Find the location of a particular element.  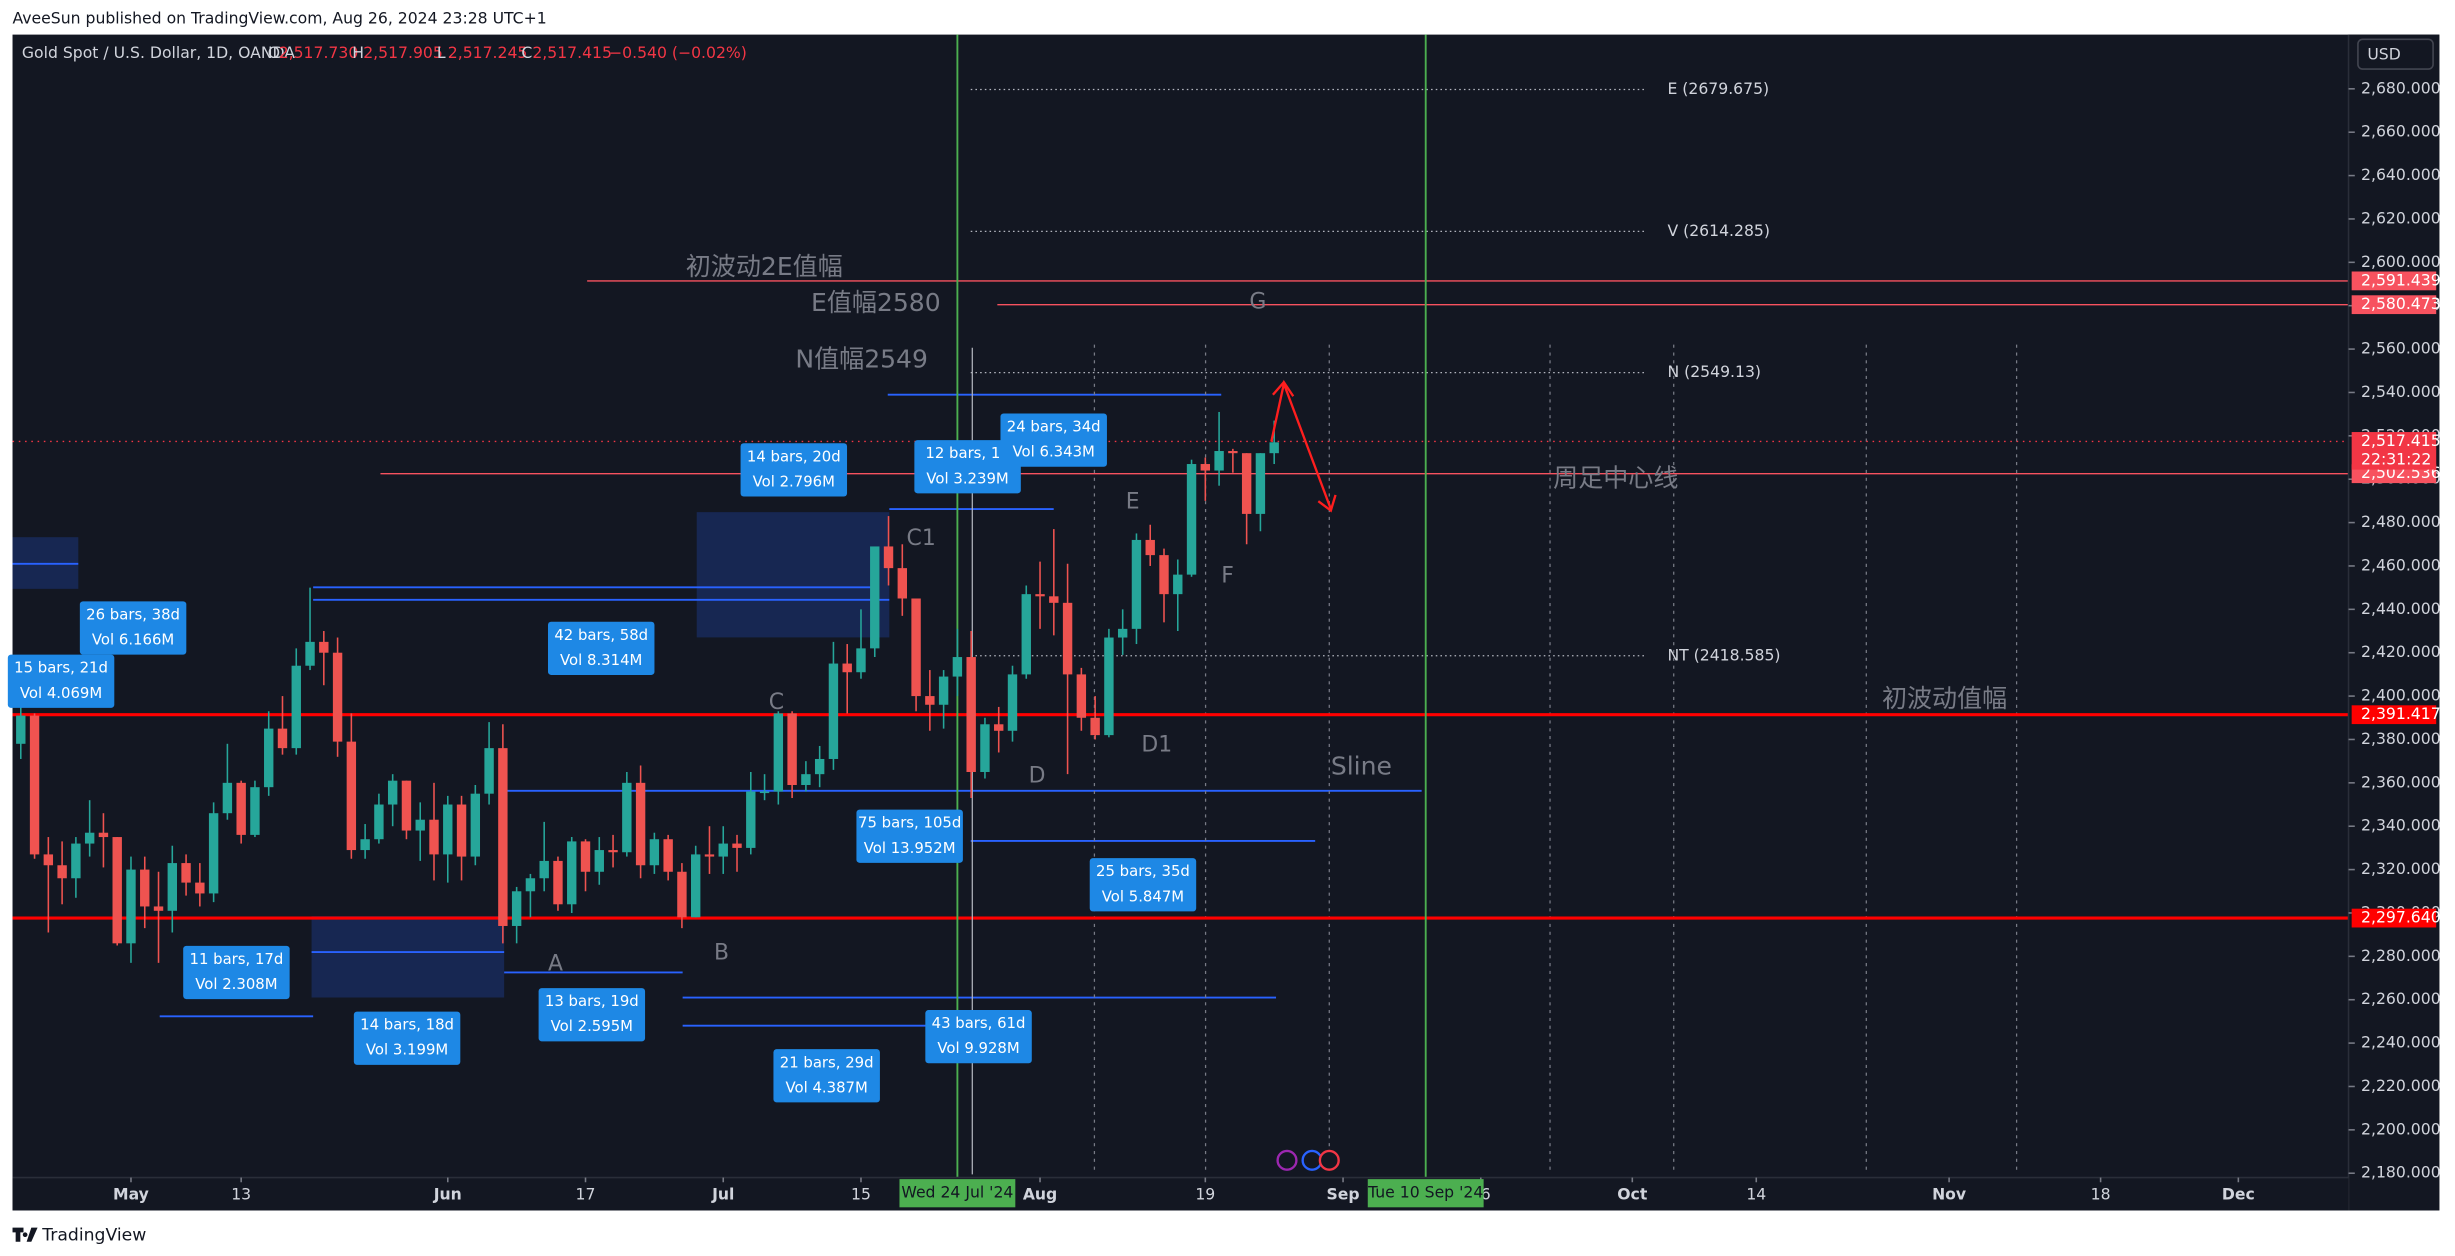

y-tick-label: 2,280.000 is located at coordinates (2401, 955).